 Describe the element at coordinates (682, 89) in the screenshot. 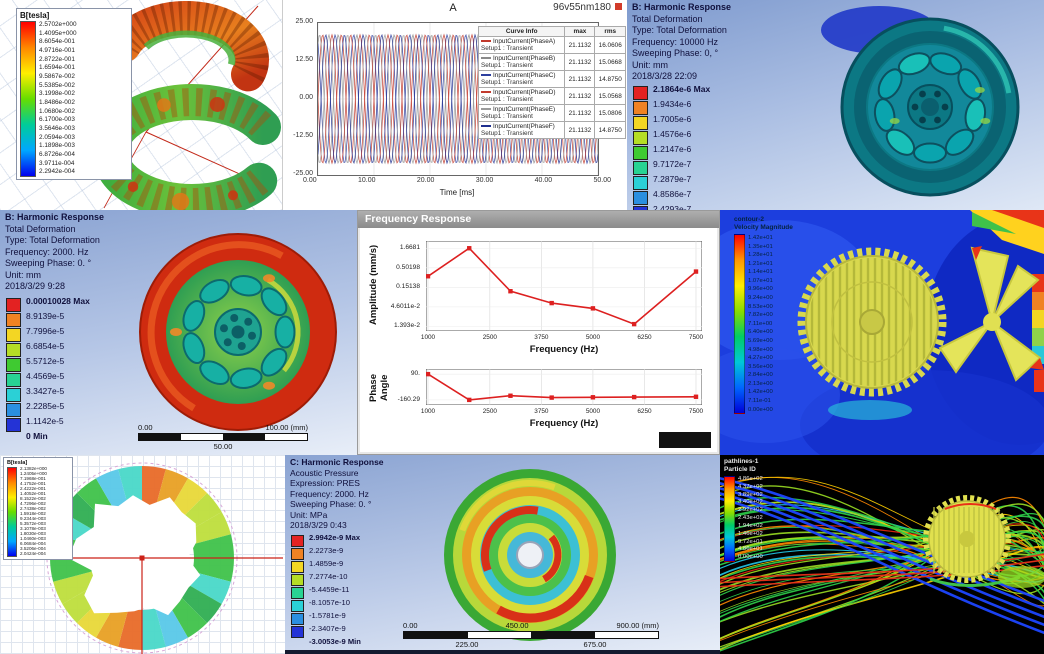

I see `legend-value: 2.1864e-6 Max` at that location.